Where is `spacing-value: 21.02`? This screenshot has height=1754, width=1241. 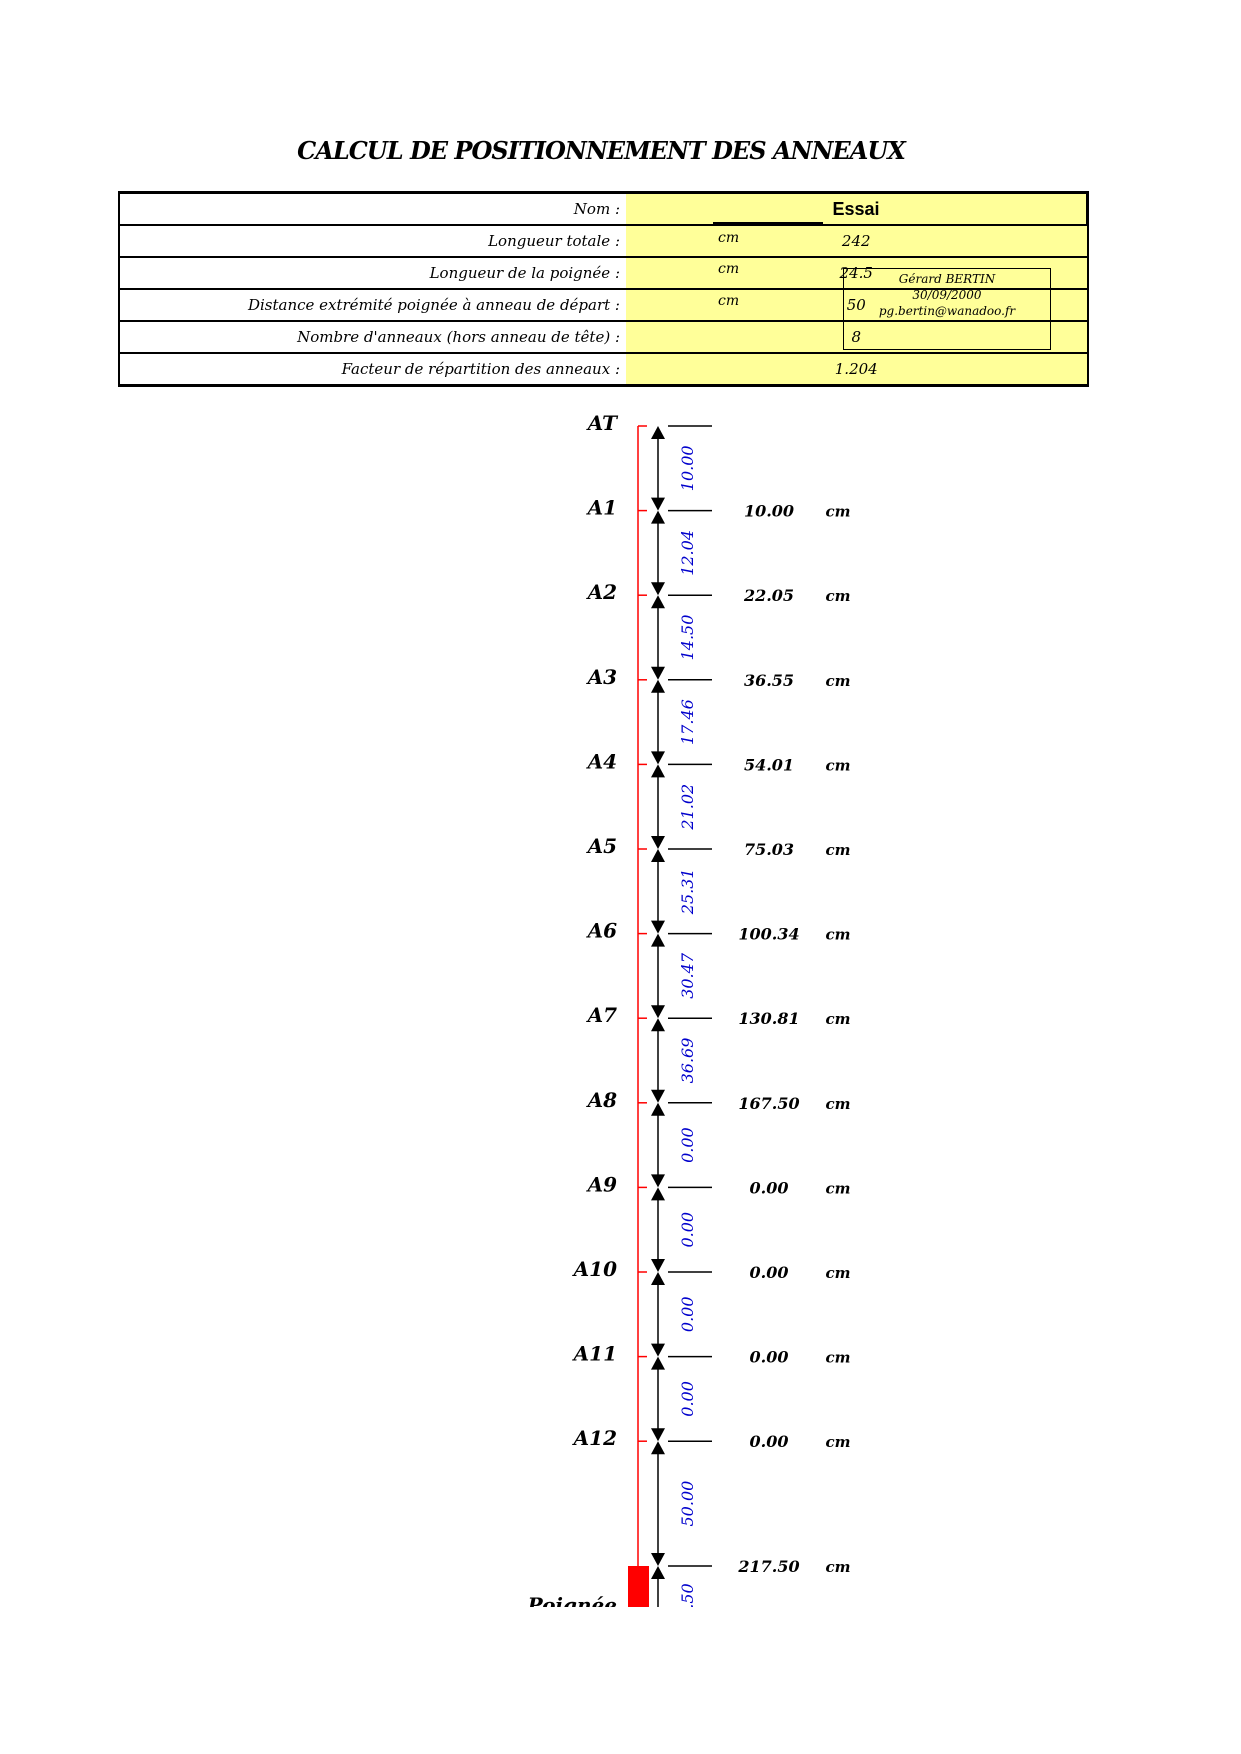 spacing-value: 21.02 is located at coordinates (687, 807).